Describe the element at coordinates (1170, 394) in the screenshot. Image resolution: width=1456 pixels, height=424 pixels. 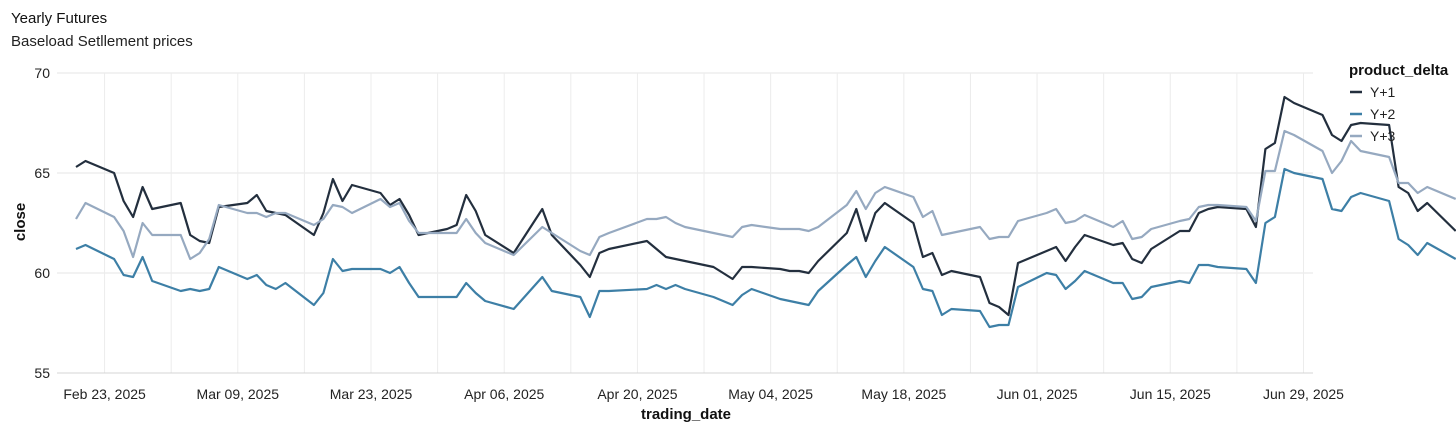
I see `x-tick-label: Jun 15, 2025` at that location.